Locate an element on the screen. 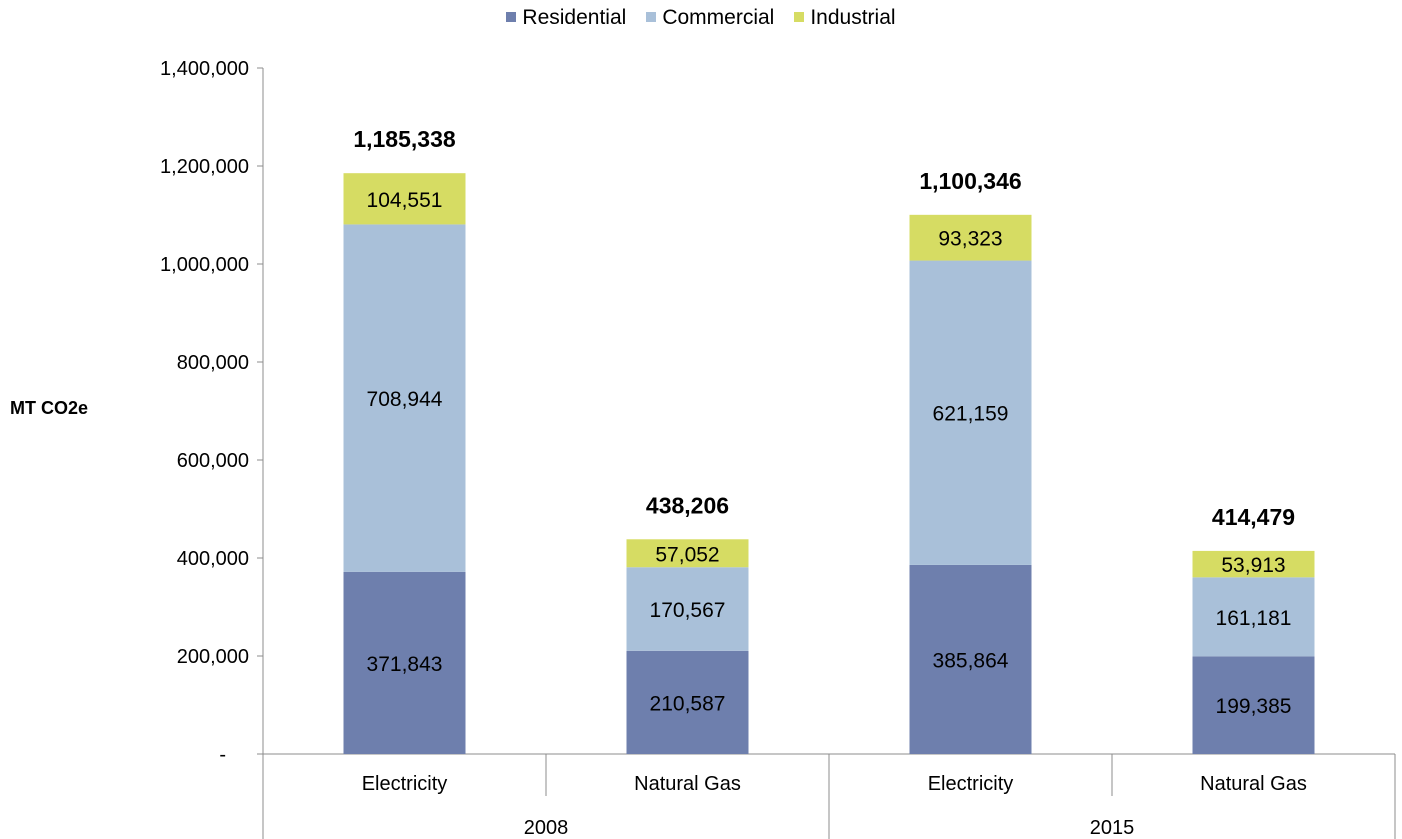 The height and width of the screenshot is (839, 1402). x-group-label: 2015 is located at coordinates (1112, 828).